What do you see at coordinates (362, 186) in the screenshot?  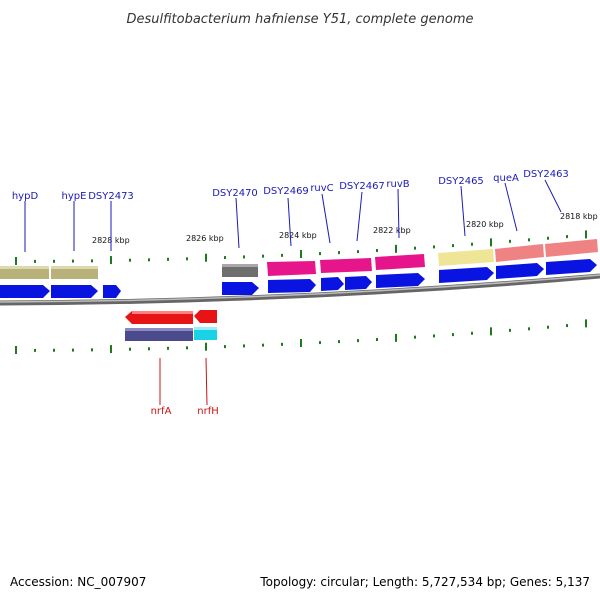 I see `gene-label: DSY2467` at bounding box center [362, 186].